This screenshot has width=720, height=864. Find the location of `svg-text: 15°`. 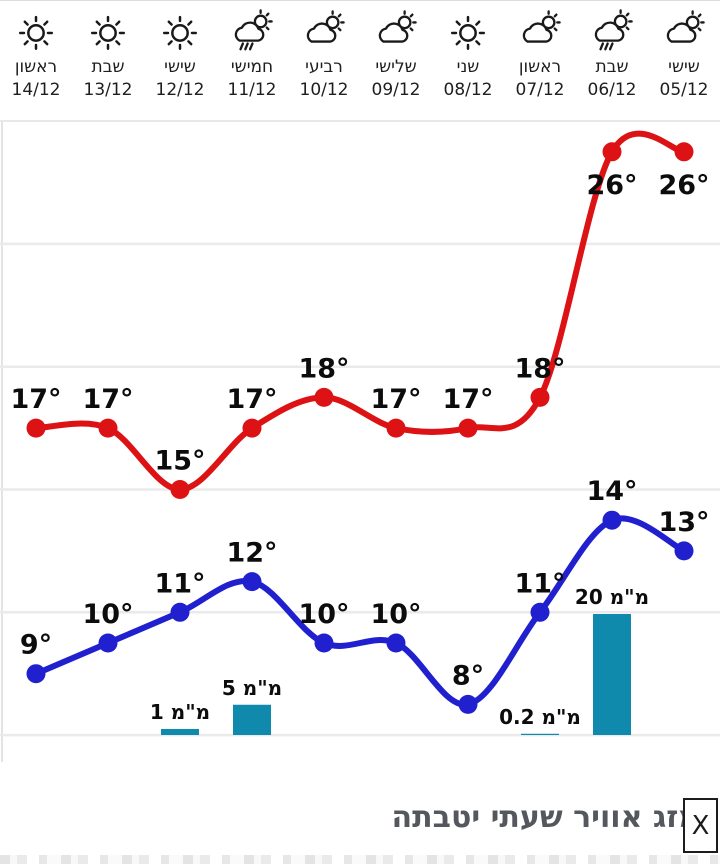

svg-text: 15° is located at coordinates (179, 461).